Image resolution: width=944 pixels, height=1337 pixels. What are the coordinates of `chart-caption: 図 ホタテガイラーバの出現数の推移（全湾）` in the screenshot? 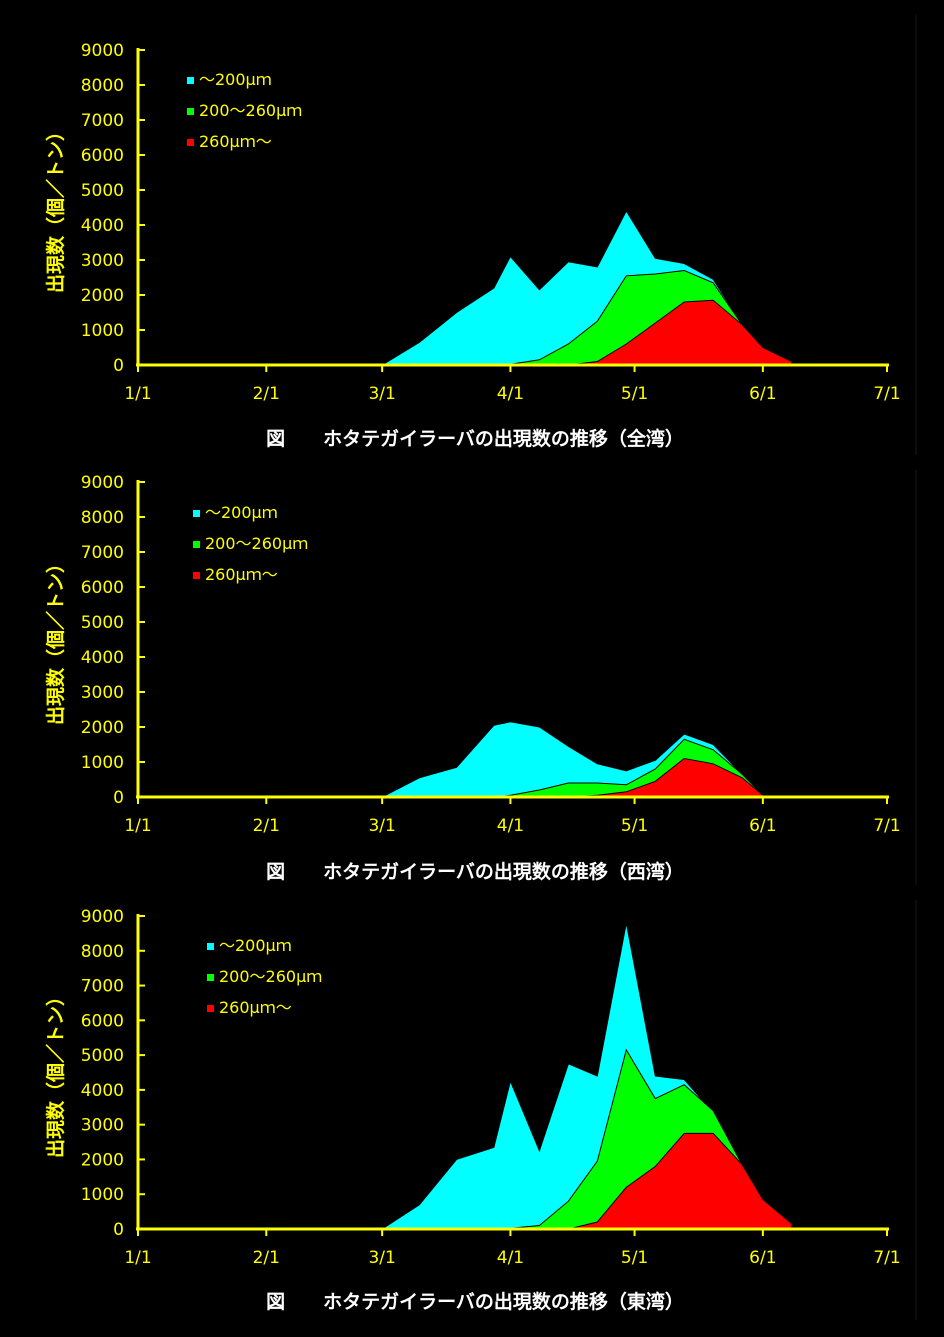 It's located at (475, 438).